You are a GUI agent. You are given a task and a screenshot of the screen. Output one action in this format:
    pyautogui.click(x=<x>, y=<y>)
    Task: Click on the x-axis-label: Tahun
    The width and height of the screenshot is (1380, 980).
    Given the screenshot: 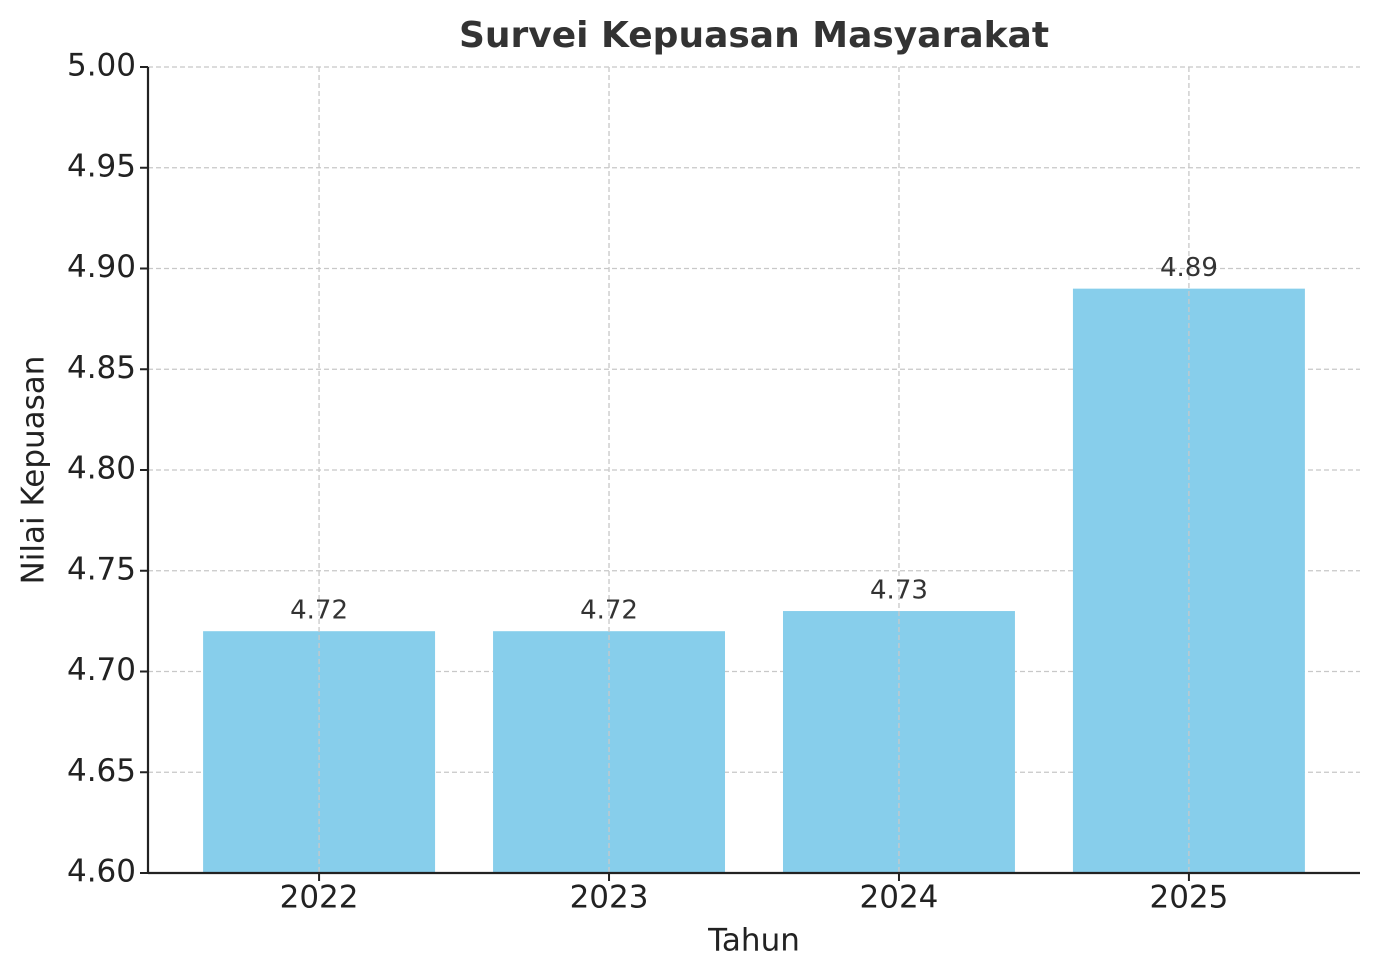 What is the action you would take?
    pyautogui.click(x=753, y=941)
    